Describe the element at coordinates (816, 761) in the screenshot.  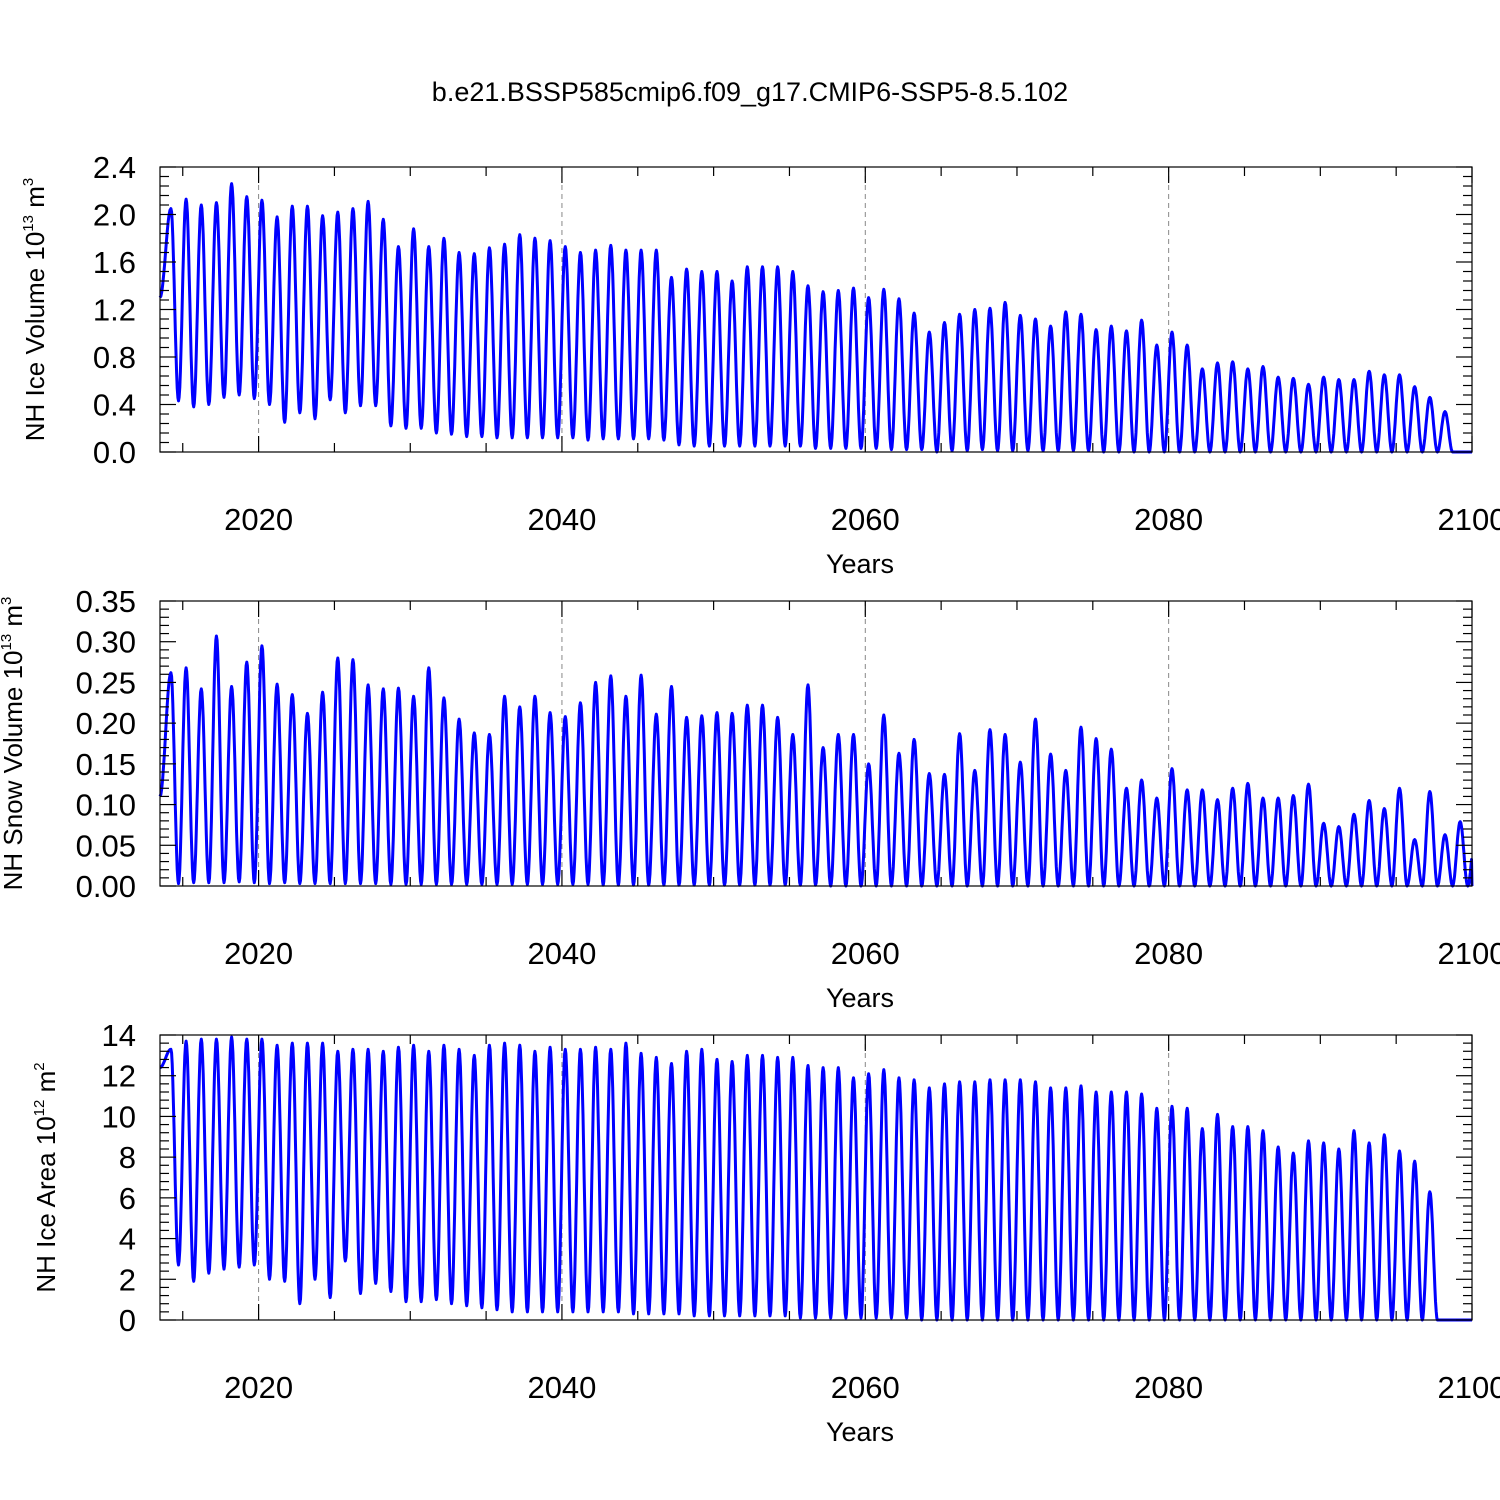
I see `series-line` at that location.